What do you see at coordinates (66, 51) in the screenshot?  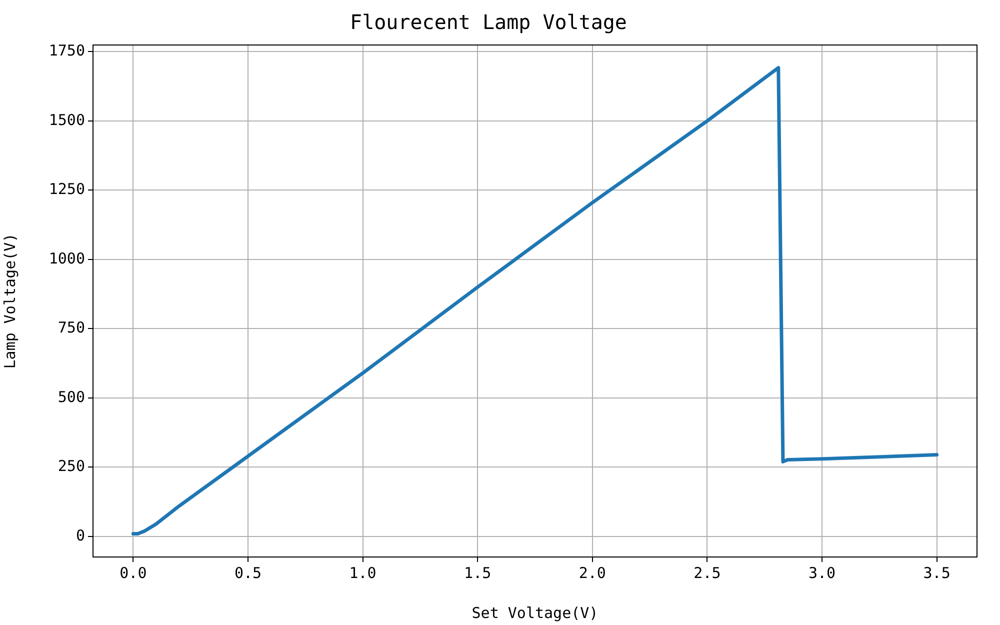 I see `y-tick-label: 1750` at bounding box center [66, 51].